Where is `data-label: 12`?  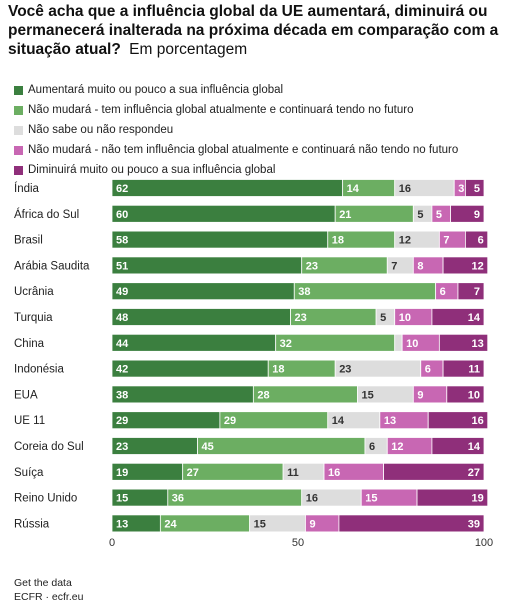
data-label: 12 is located at coordinates (397, 447).